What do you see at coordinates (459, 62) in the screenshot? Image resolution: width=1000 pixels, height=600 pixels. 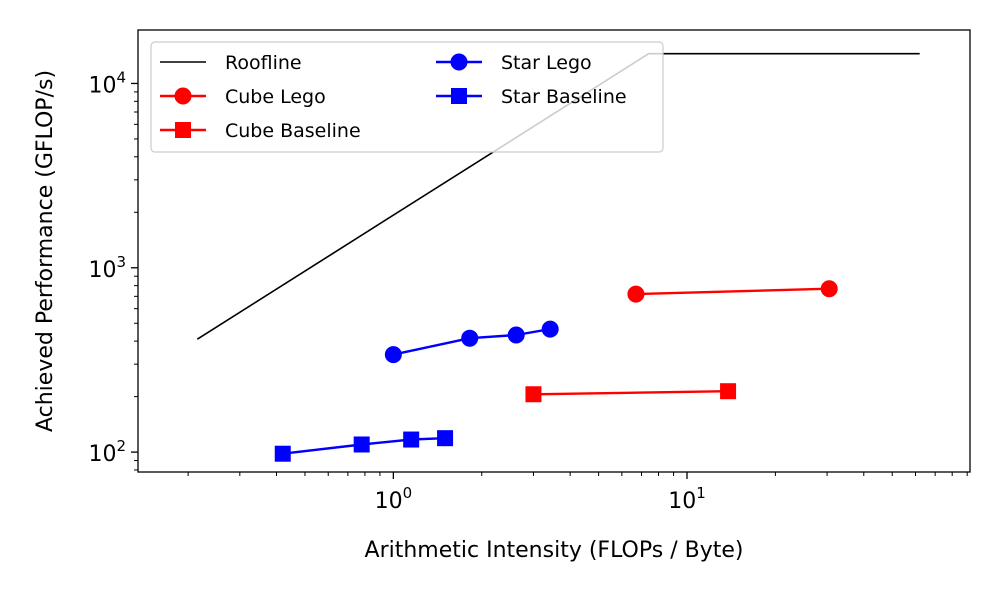 I see `legend-marker-star-lego` at bounding box center [459, 62].